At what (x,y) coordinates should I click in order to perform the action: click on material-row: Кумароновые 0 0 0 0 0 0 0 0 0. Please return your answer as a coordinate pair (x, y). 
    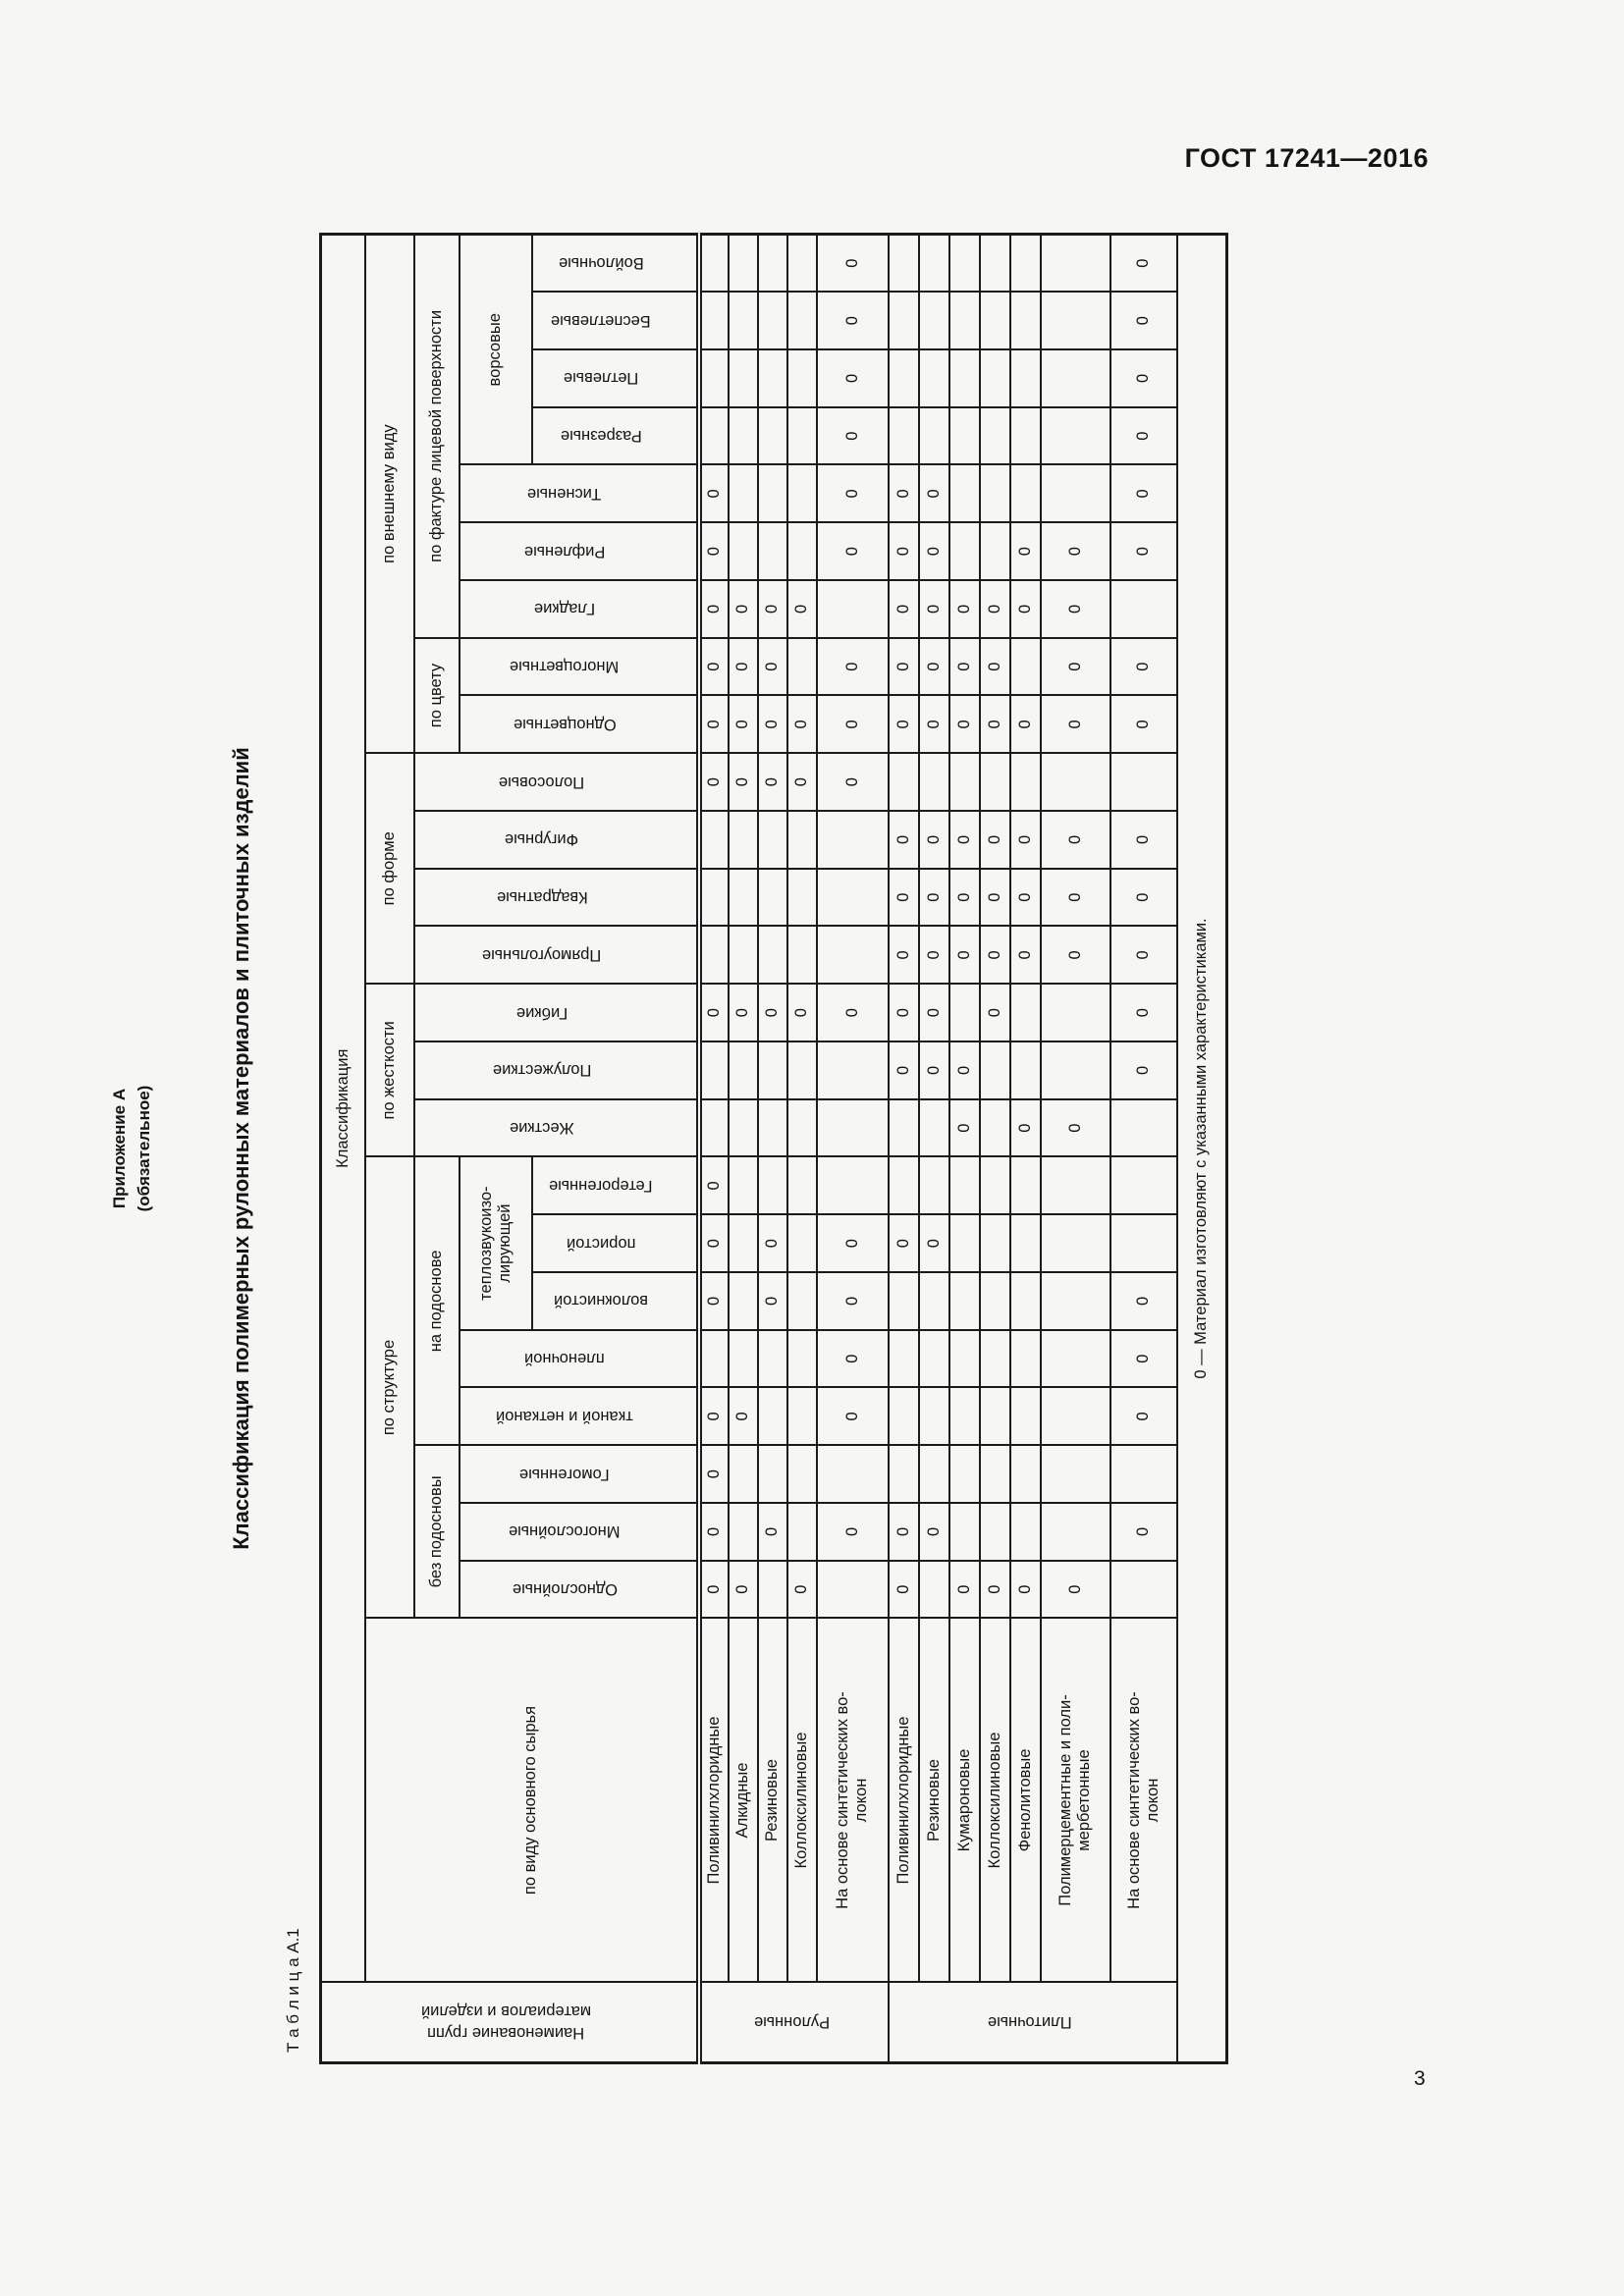
    Looking at the image, I should click on (964, 1148).